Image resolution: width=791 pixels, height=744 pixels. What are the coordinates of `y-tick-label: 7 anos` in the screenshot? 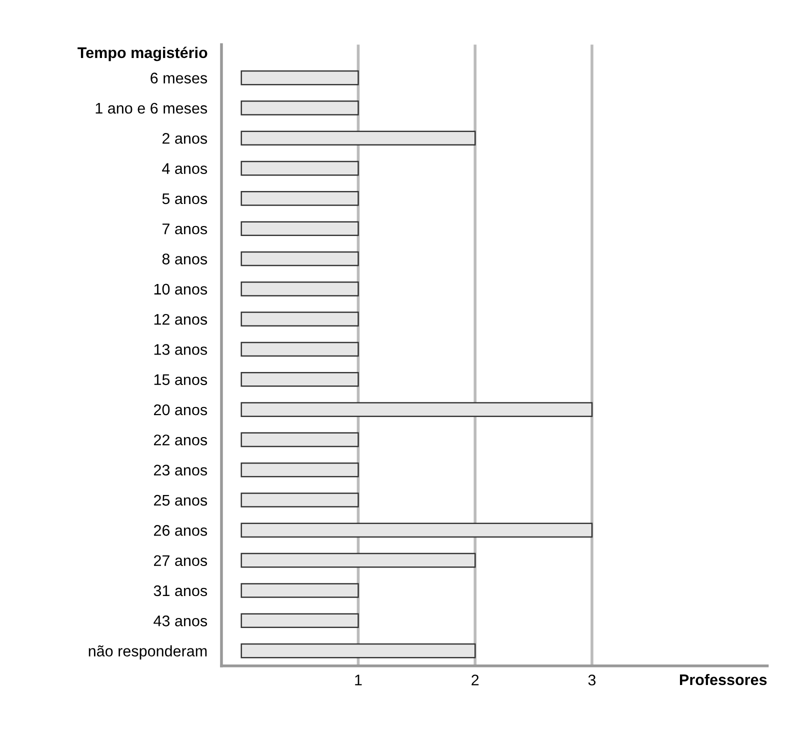 It's located at (185, 229).